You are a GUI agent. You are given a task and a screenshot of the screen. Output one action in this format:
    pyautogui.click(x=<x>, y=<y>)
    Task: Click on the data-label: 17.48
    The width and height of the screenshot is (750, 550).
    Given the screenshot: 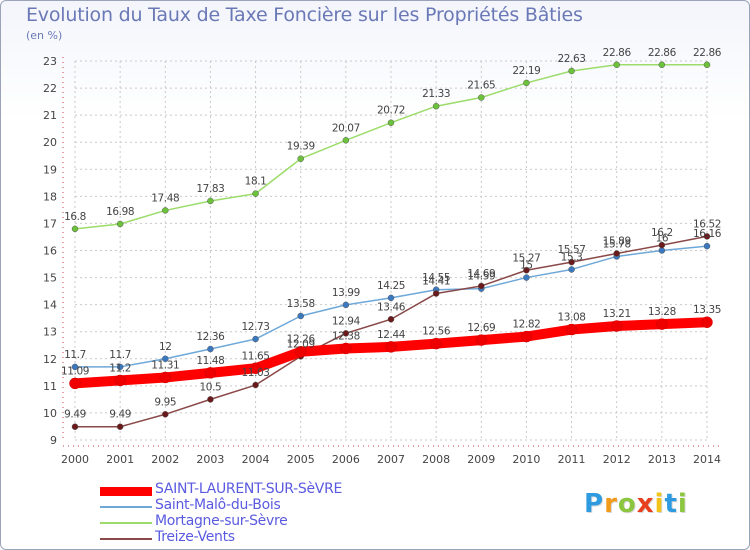 What is the action you would take?
    pyautogui.click(x=165, y=198)
    